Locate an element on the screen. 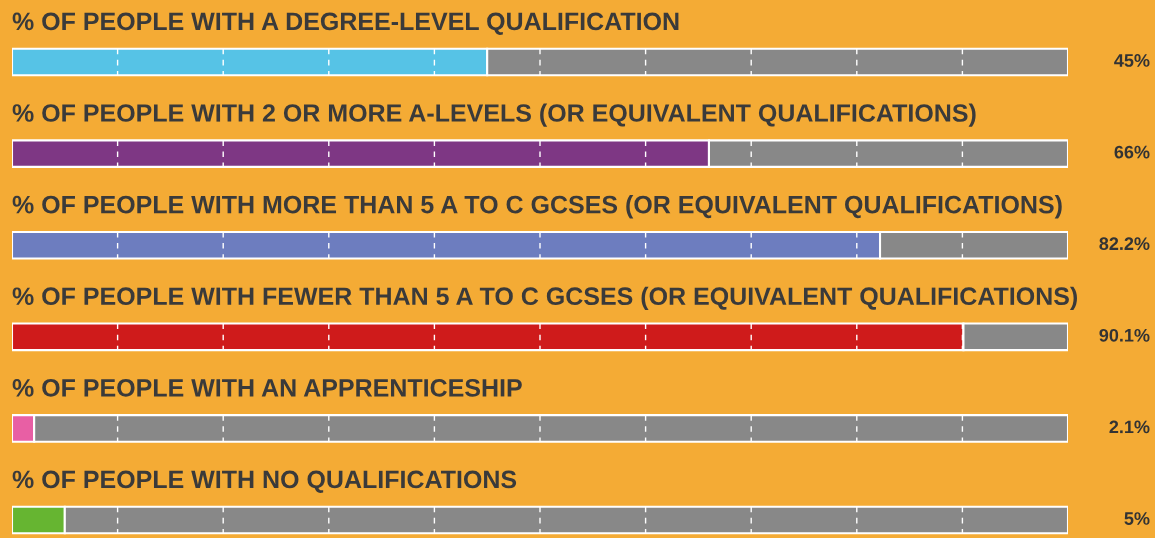 Image resolution: width=1155 pixels, height=538 pixels. y-tick-label: % OF PEOPLE WITH FEWER THAN 5 A TO C GCSES (OR EQUIVALENT QUALIFICATIONS) is located at coordinates (544, 298).